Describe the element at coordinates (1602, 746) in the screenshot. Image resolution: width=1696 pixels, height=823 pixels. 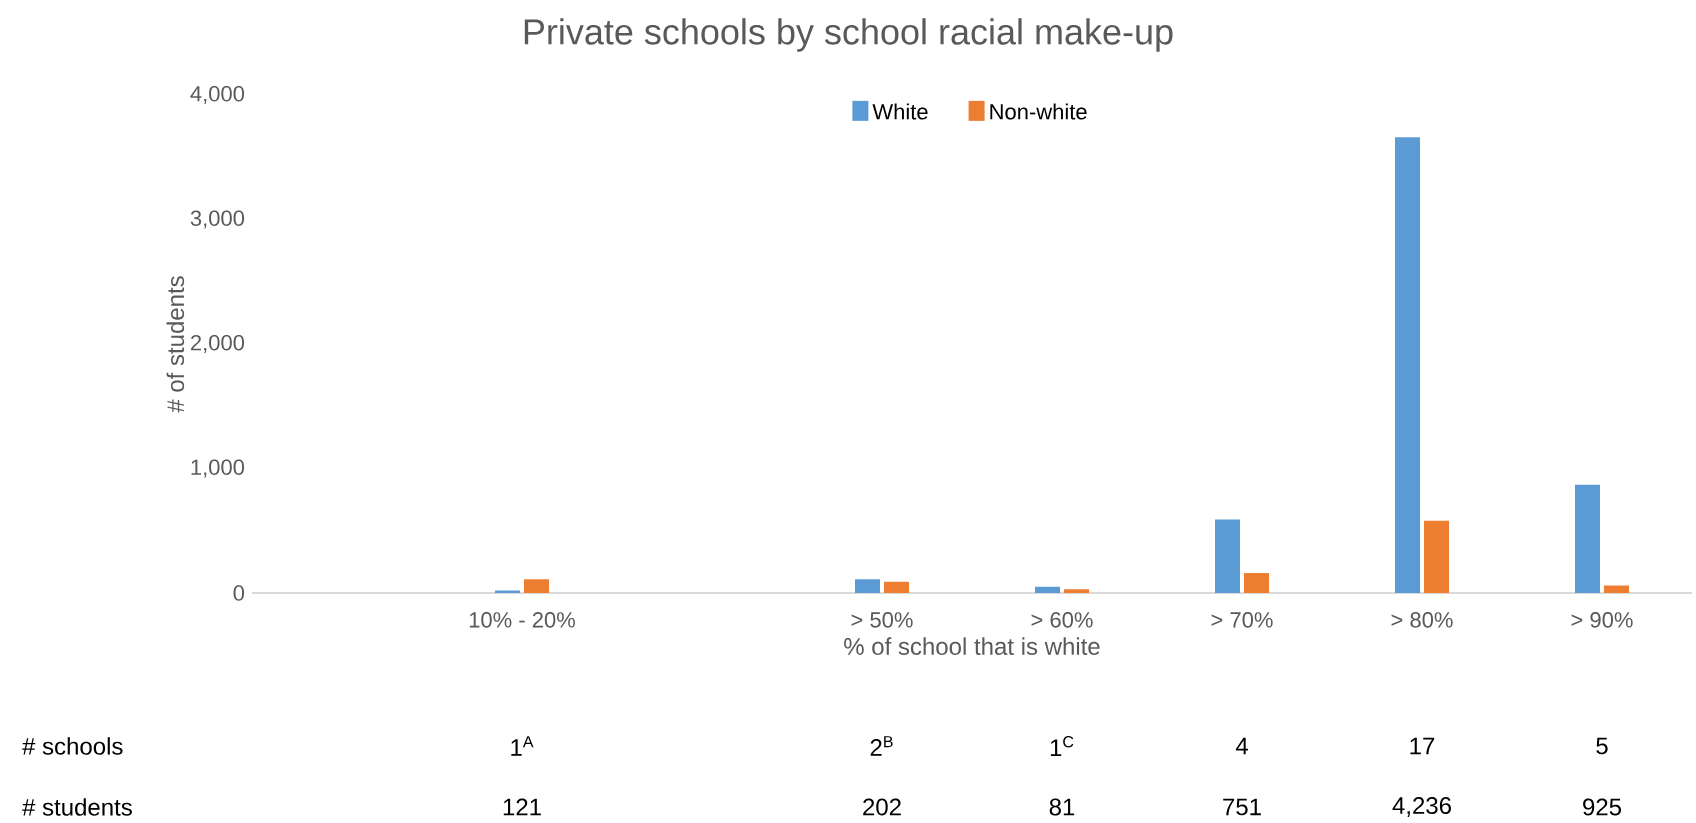
I see `text: 5` at that location.